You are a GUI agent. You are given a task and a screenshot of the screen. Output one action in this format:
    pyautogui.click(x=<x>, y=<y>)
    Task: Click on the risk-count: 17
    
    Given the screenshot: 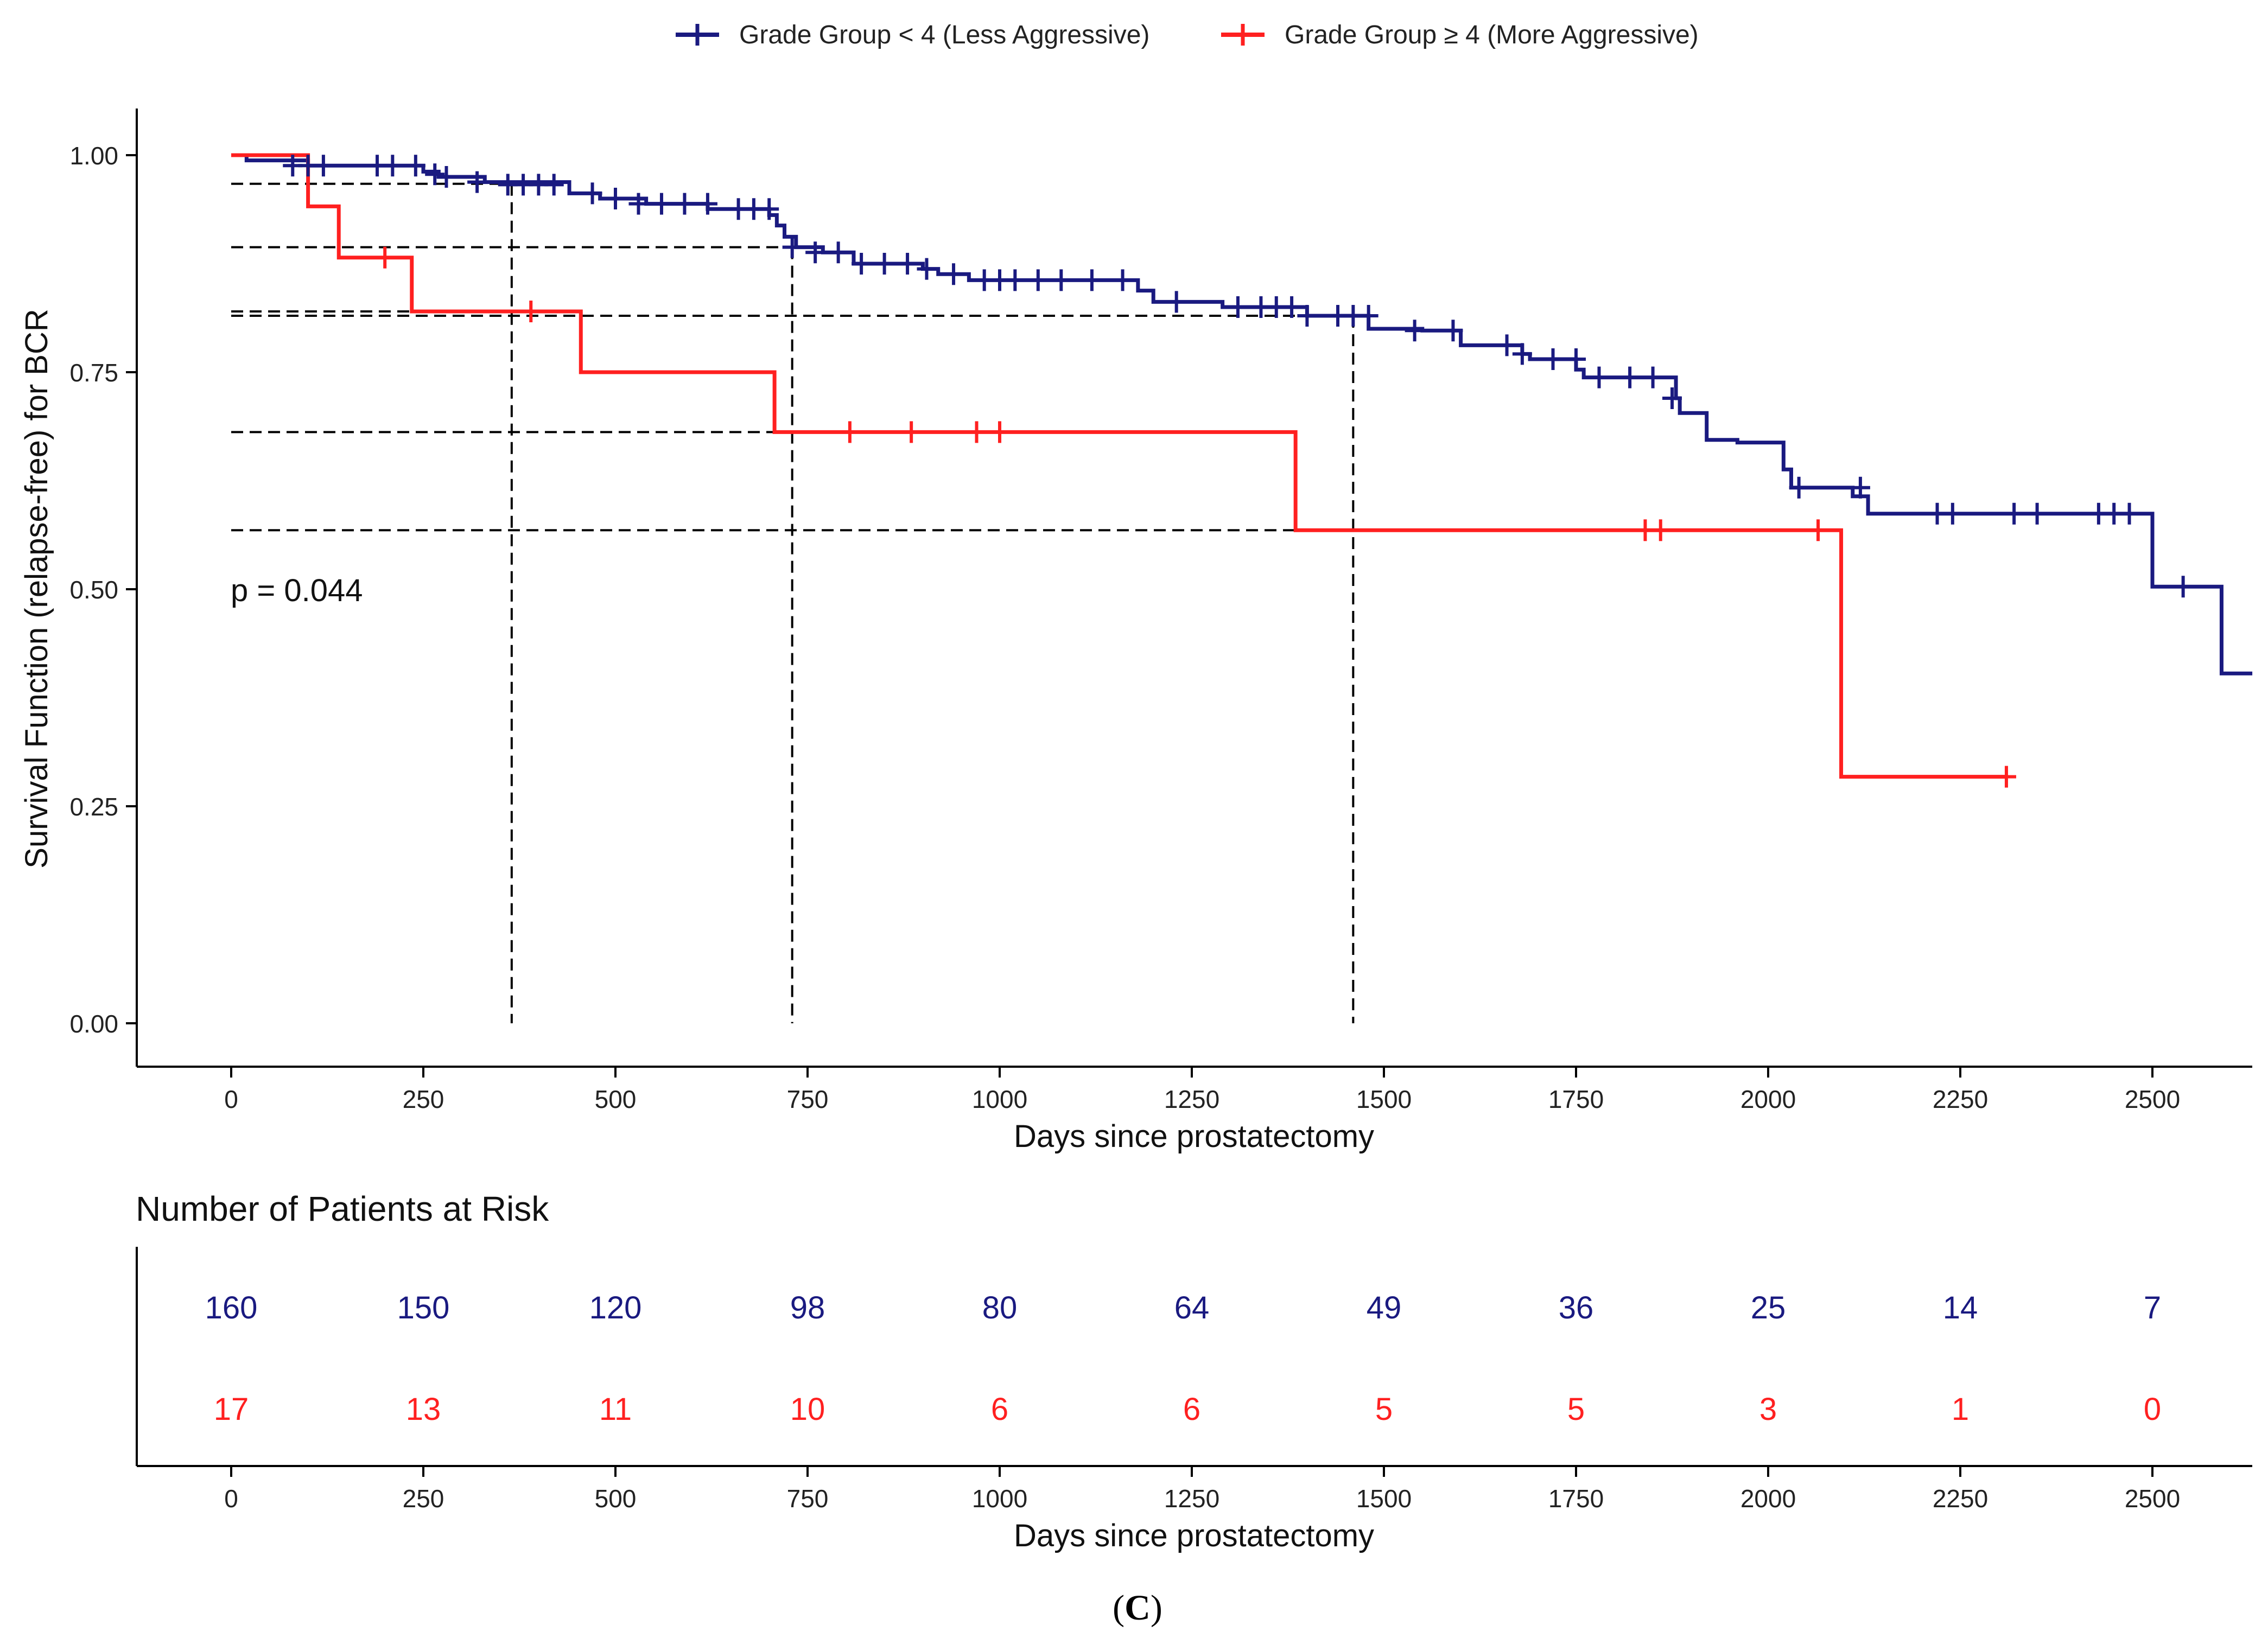 What is the action you would take?
    pyautogui.click(x=231, y=1409)
    